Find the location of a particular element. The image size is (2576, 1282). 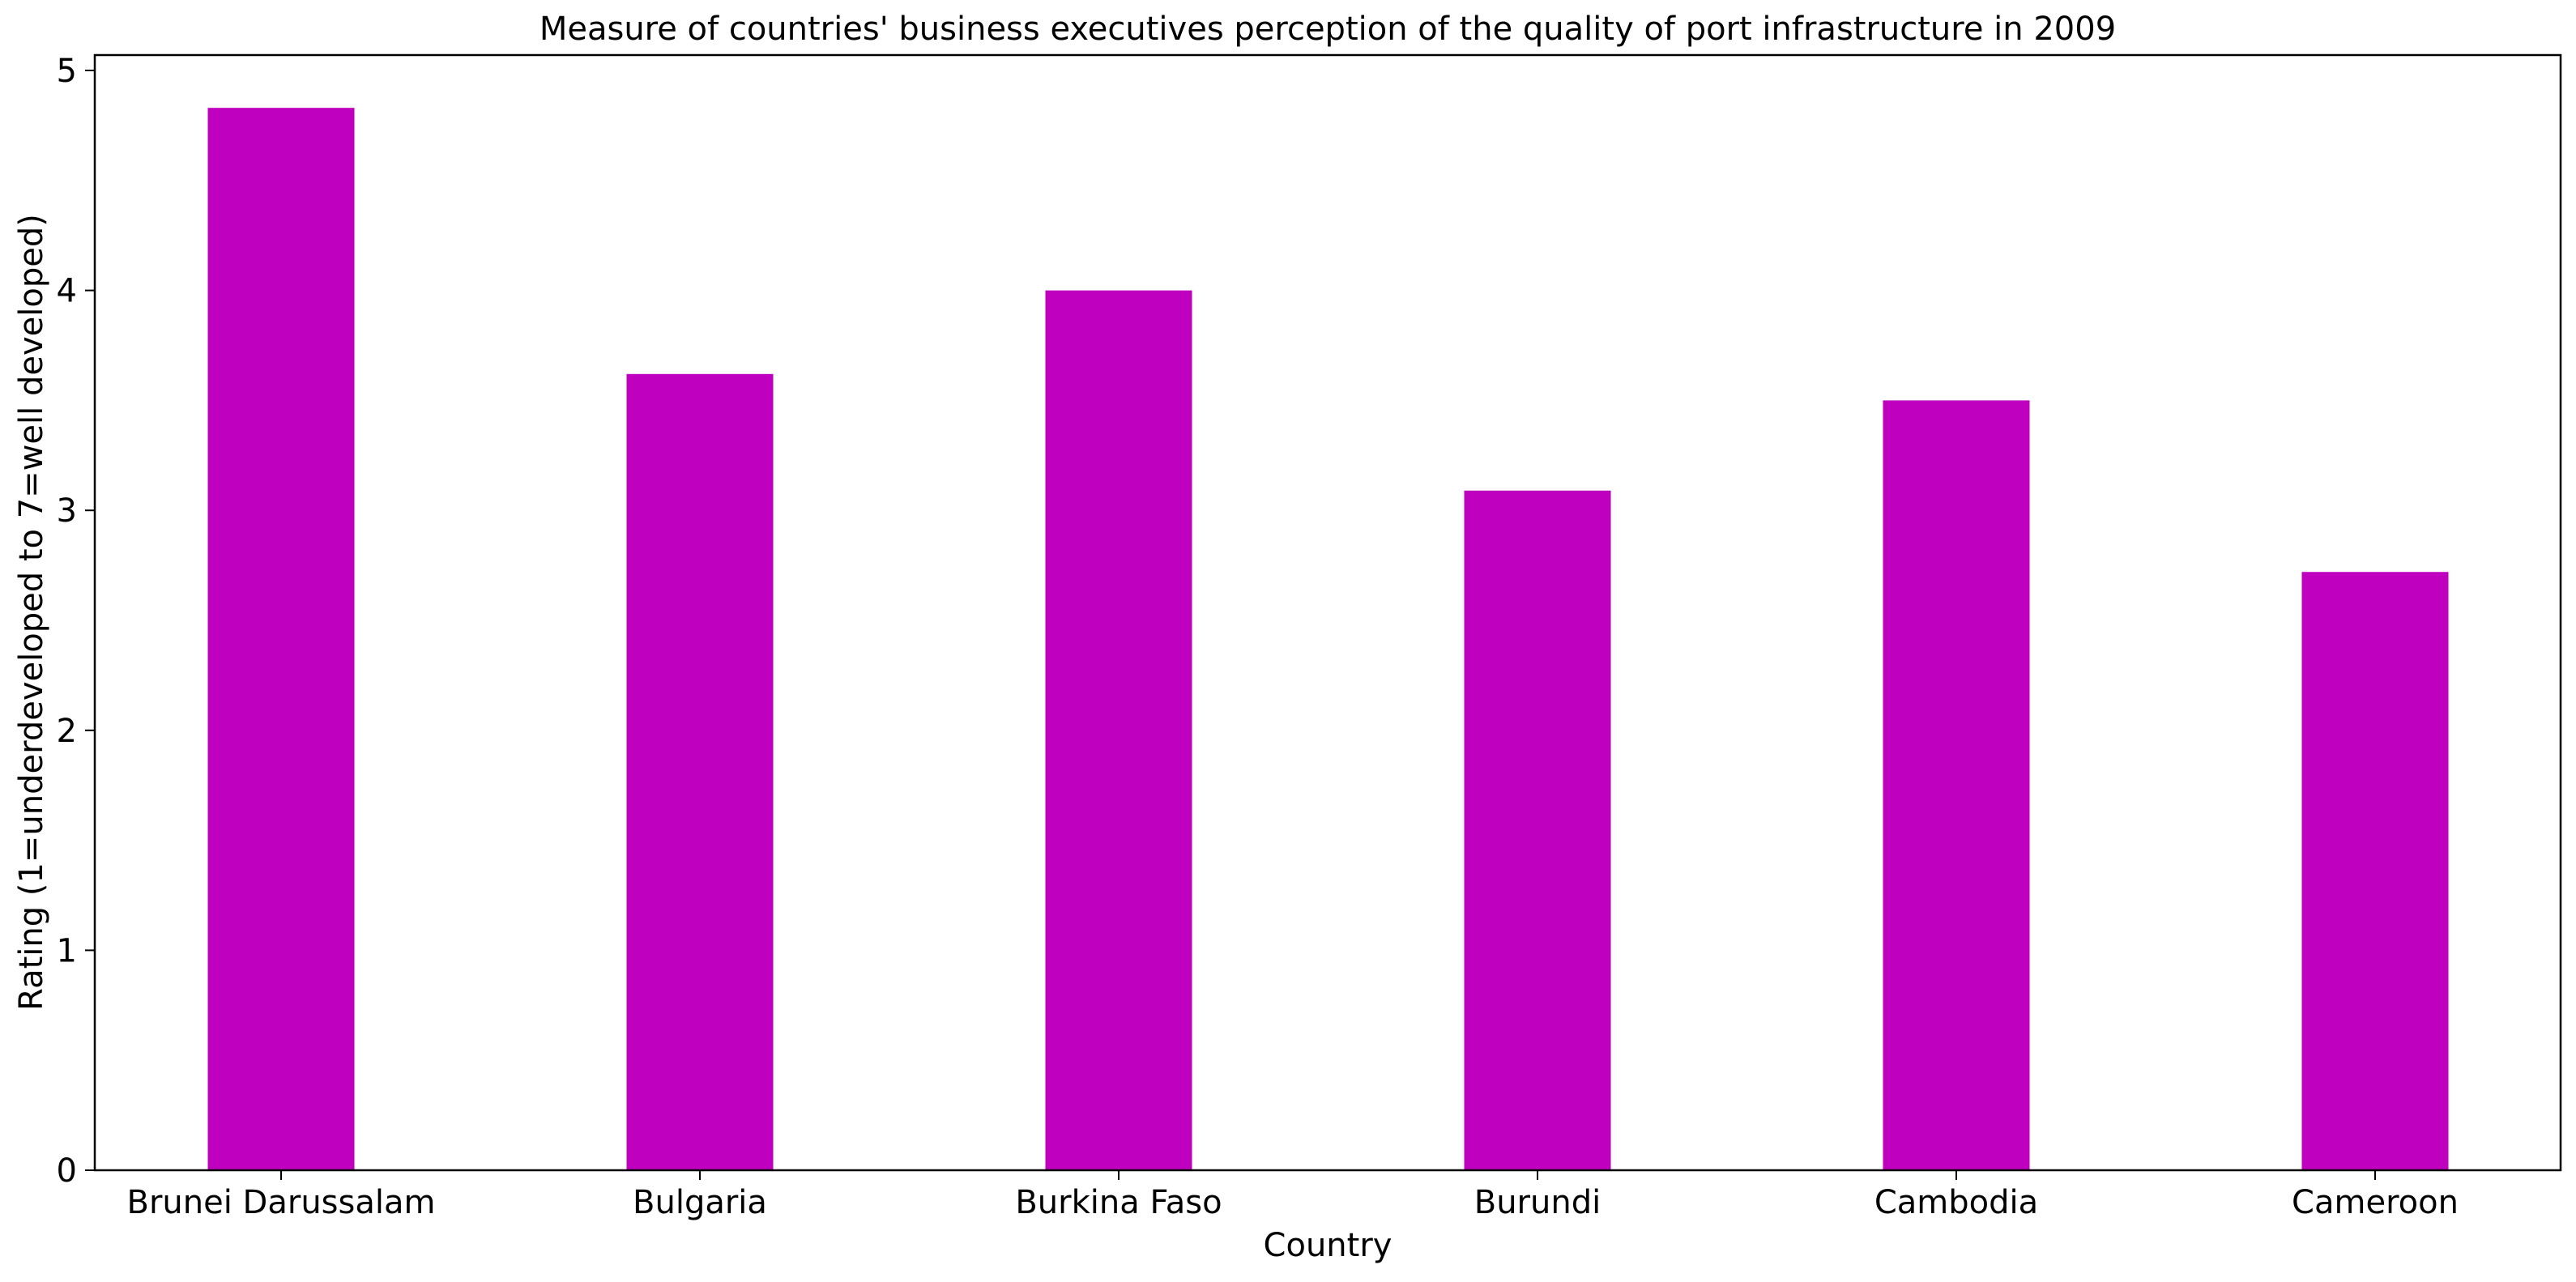

y-tick-label: 1 is located at coordinates (67, 950).